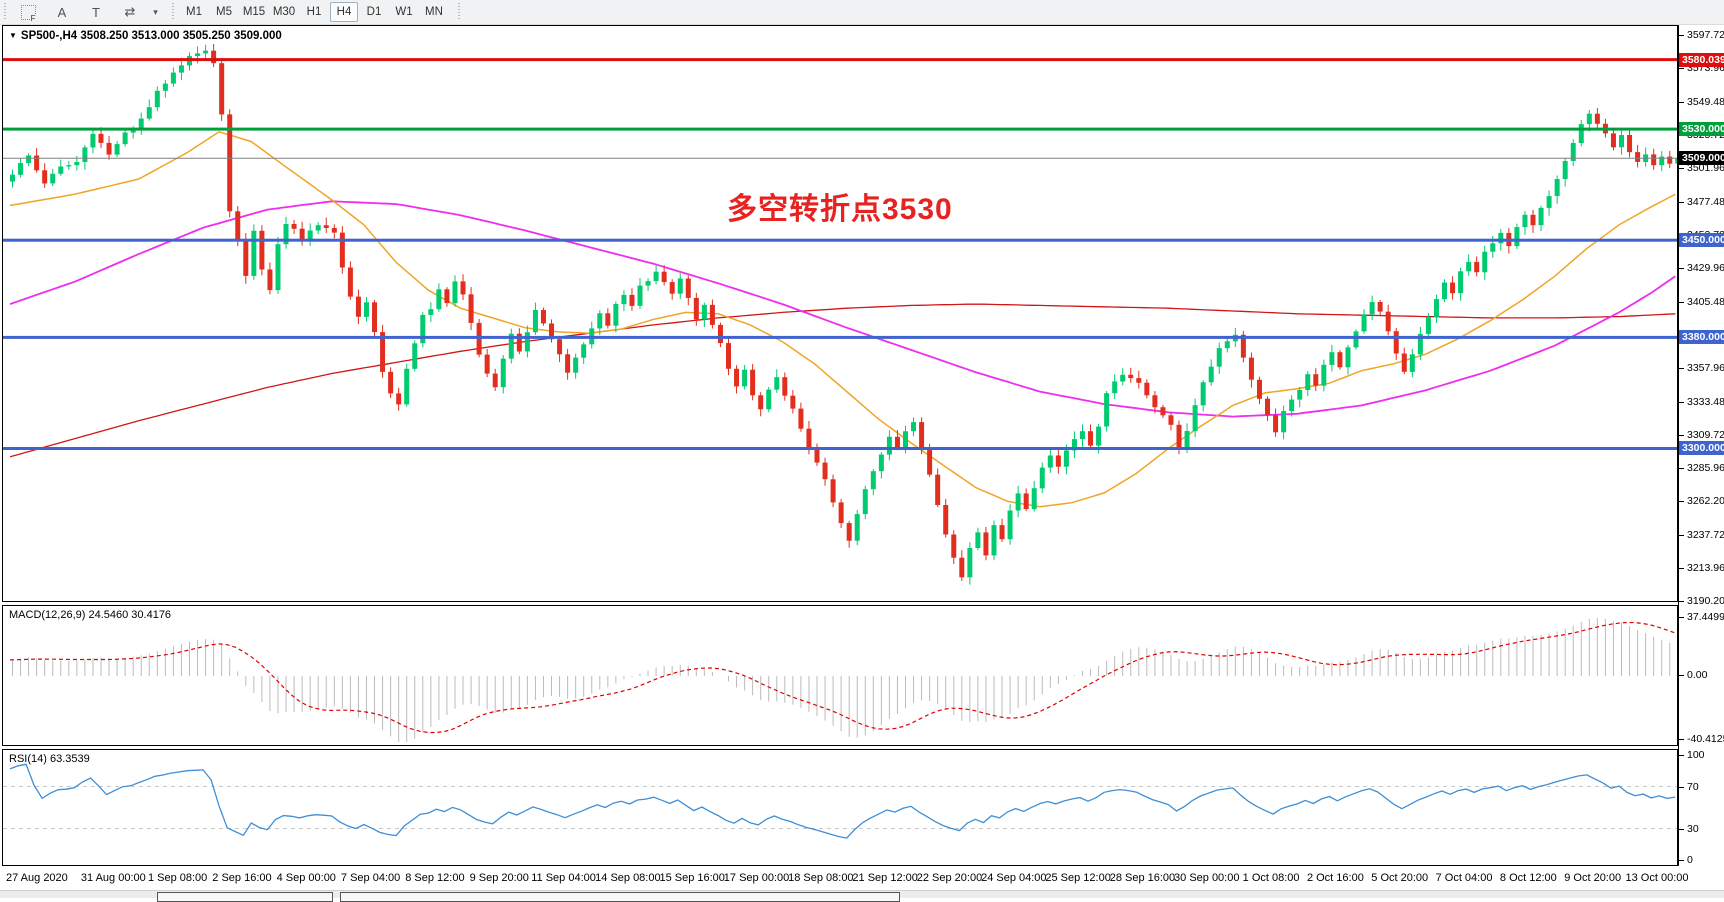 This screenshot has width=1724, height=902. Describe the element at coordinates (1696, 755) in the screenshot. I see `axis-tick-label: 100` at that location.